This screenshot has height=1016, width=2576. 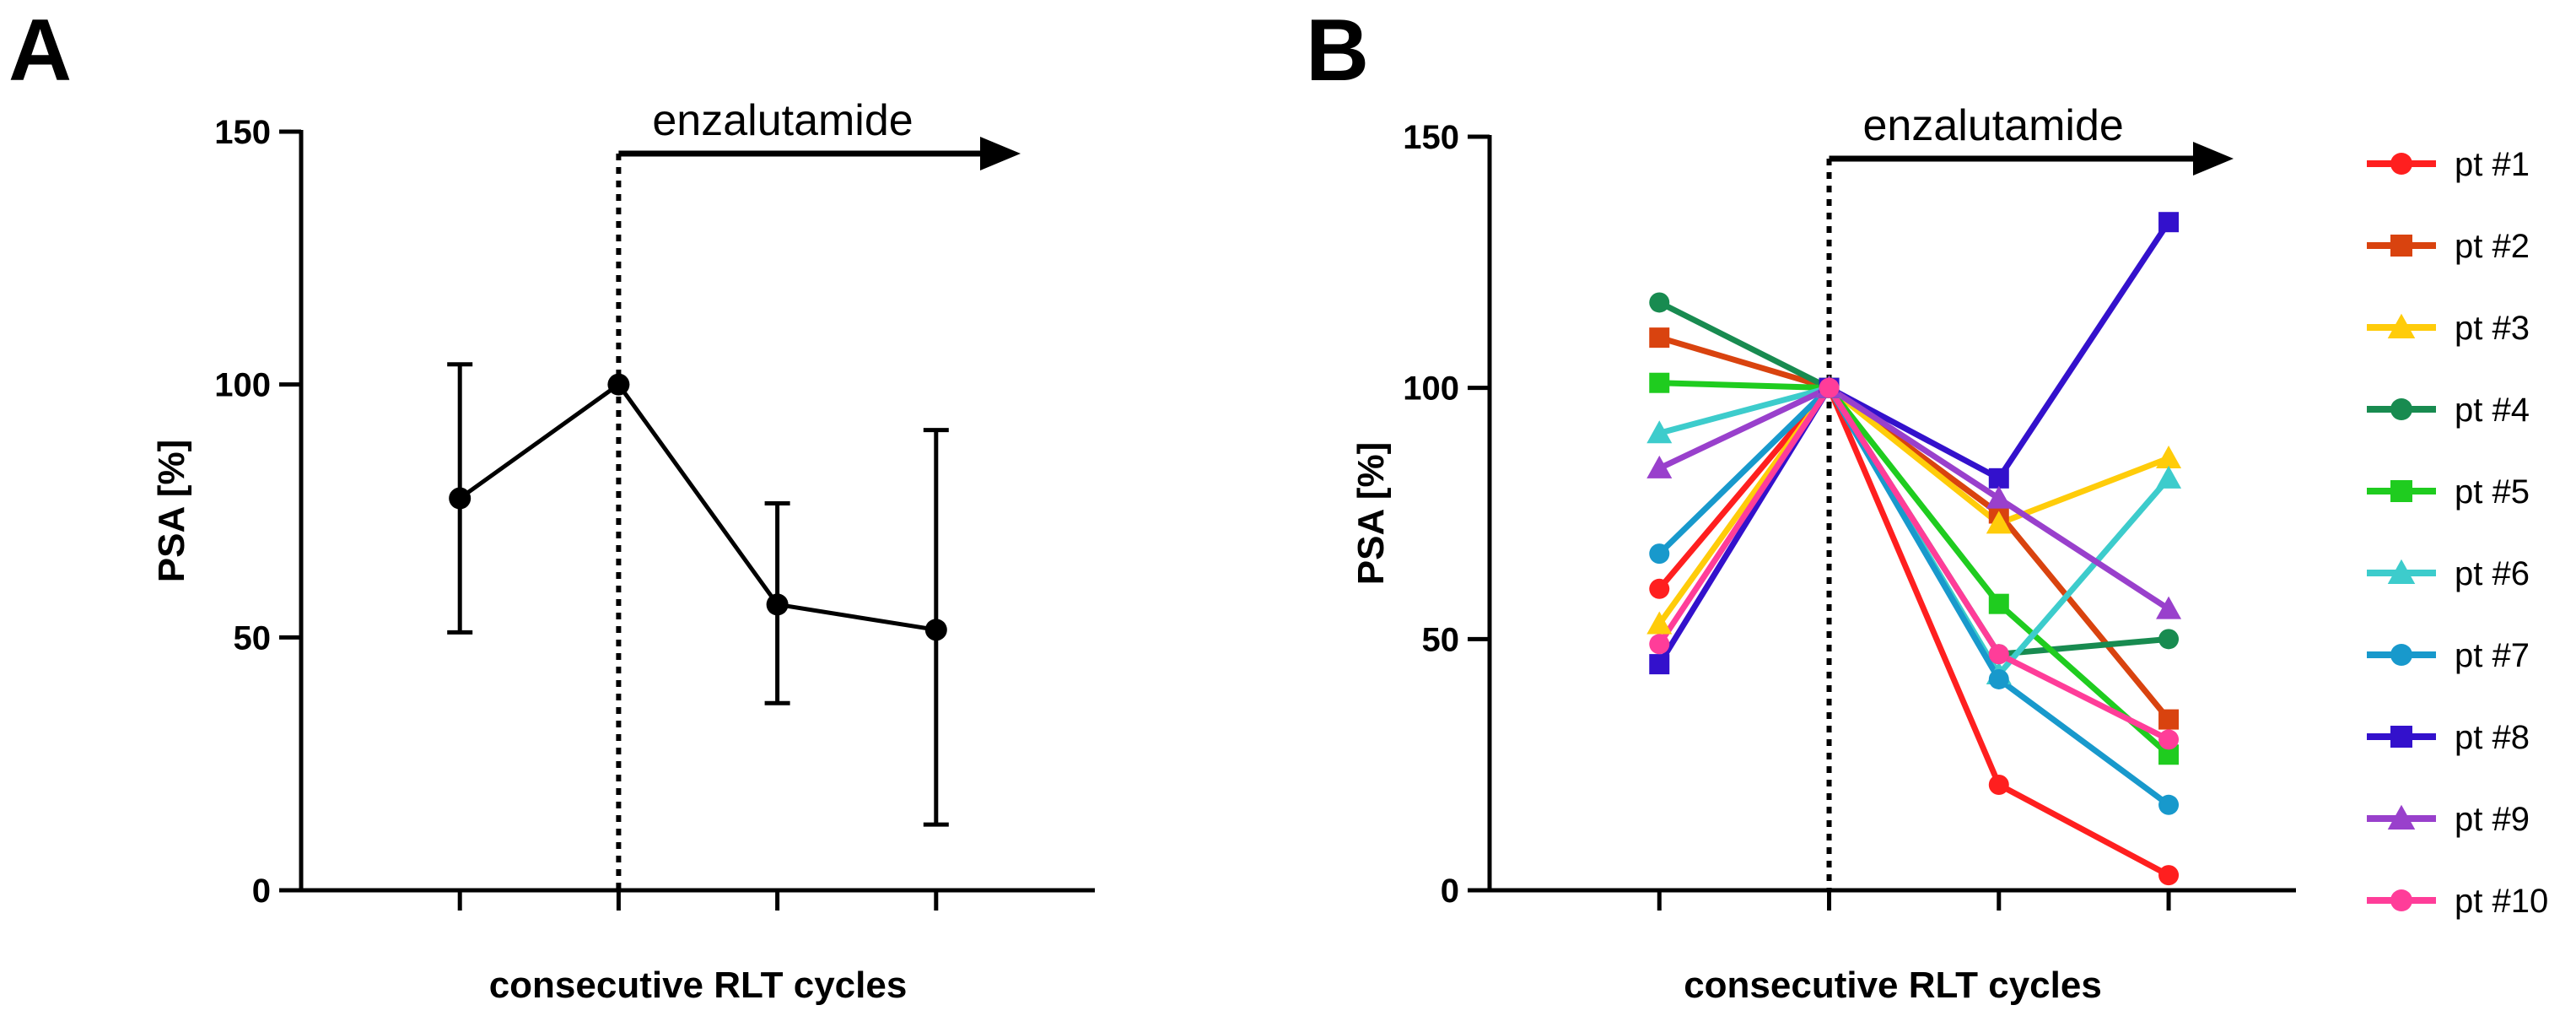 I want to click on panel-a-treatment-label: enzalutamide, so click(x=782, y=120).